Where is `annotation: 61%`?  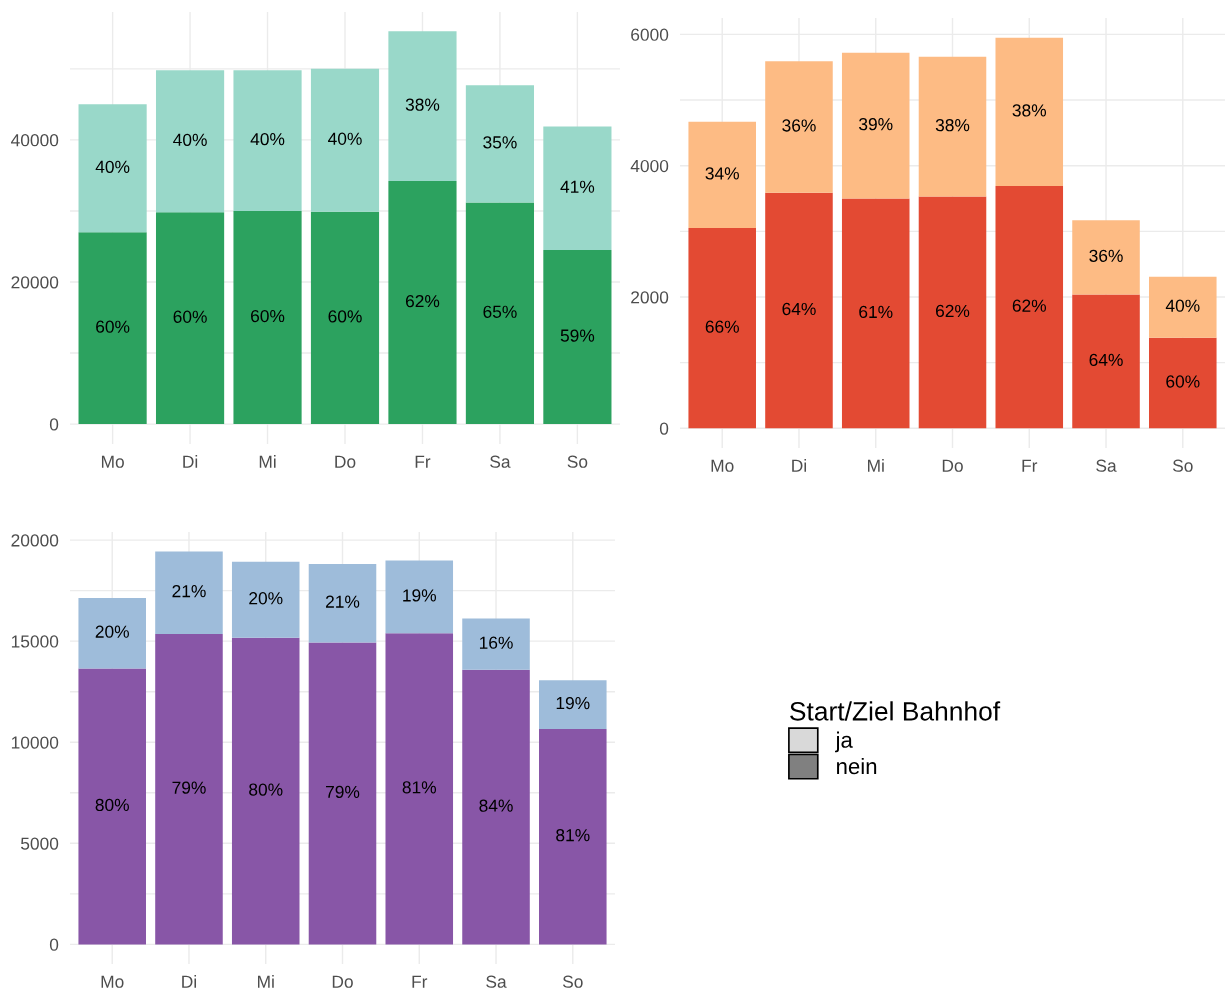
annotation: 61% is located at coordinates (876, 312).